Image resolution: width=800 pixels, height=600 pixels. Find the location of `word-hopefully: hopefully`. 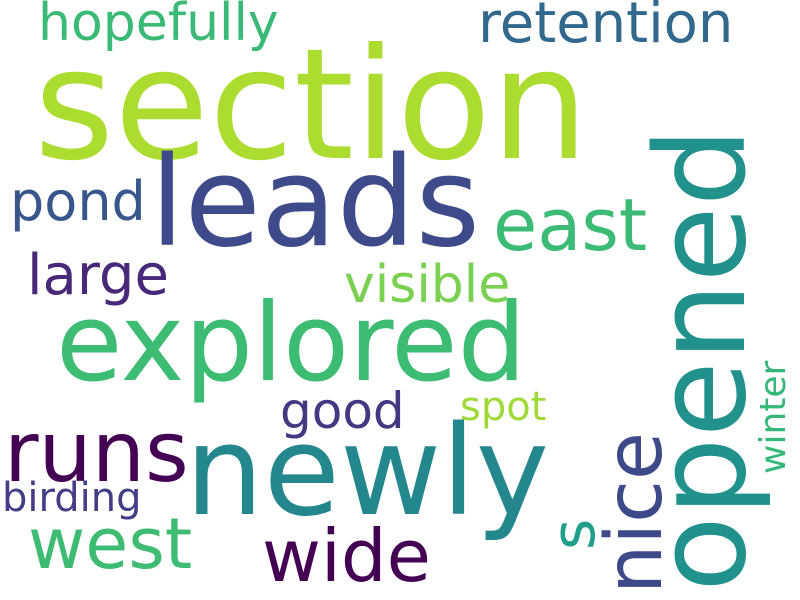

word-hopefully: hopefully is located at coordinates (158, 26).